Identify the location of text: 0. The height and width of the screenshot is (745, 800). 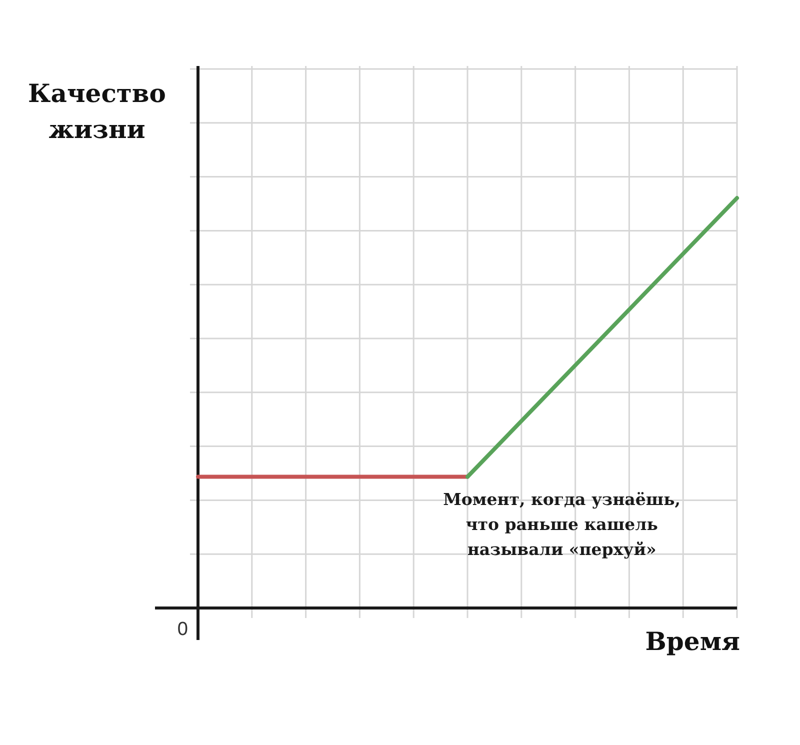
(182, 629).